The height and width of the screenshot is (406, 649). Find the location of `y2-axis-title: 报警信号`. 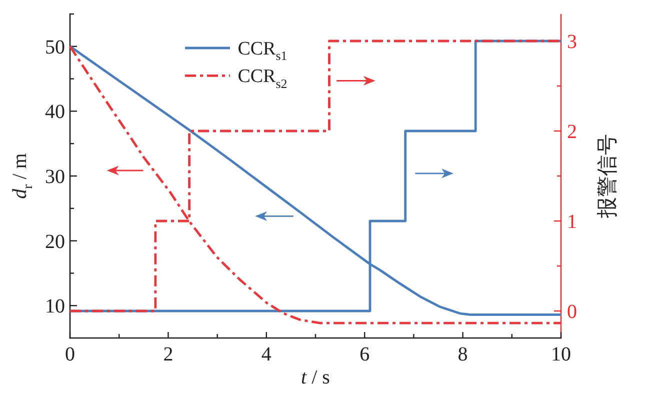

y2-axis-title: 报警信号 is located at coordinates (607, 176).